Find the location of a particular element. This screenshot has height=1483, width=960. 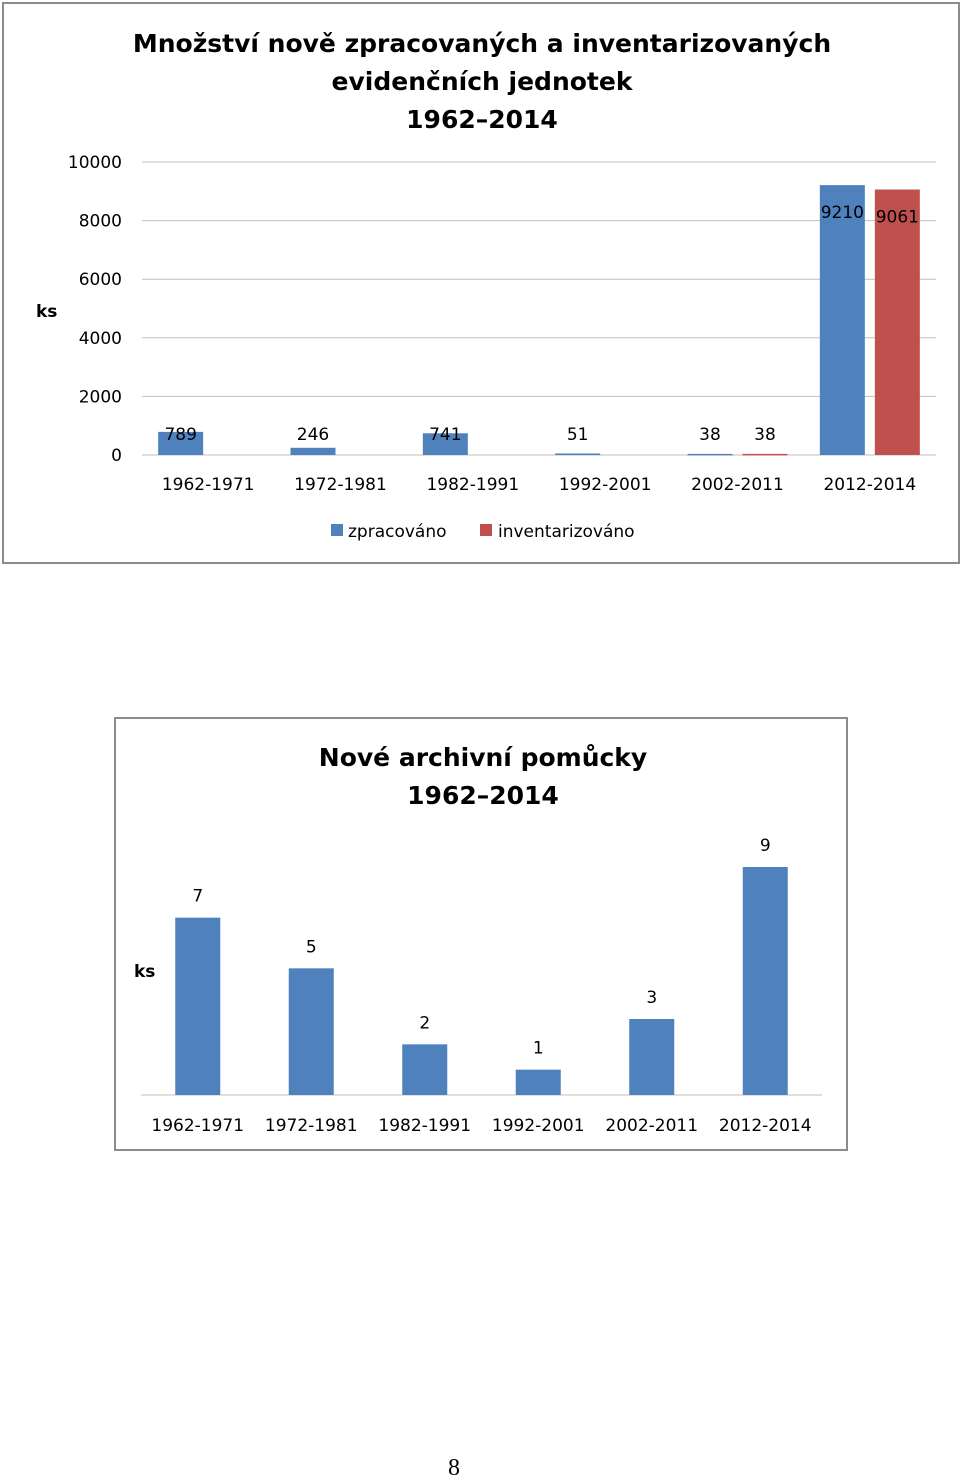

bar-zpracovano-1962-1971 is located at coordinates (181, 443).